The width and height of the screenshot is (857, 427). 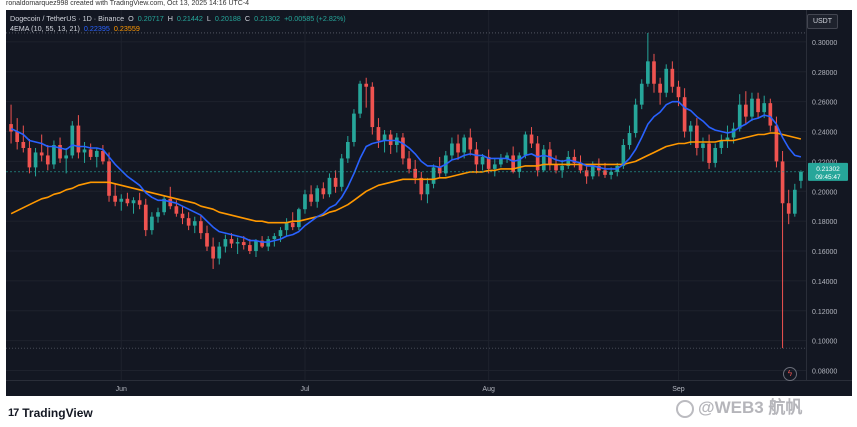 What do you see at coordinates (150, 18) in the screenshot?
I see `open-value: 0.20717` at bounding box center [150, 18].